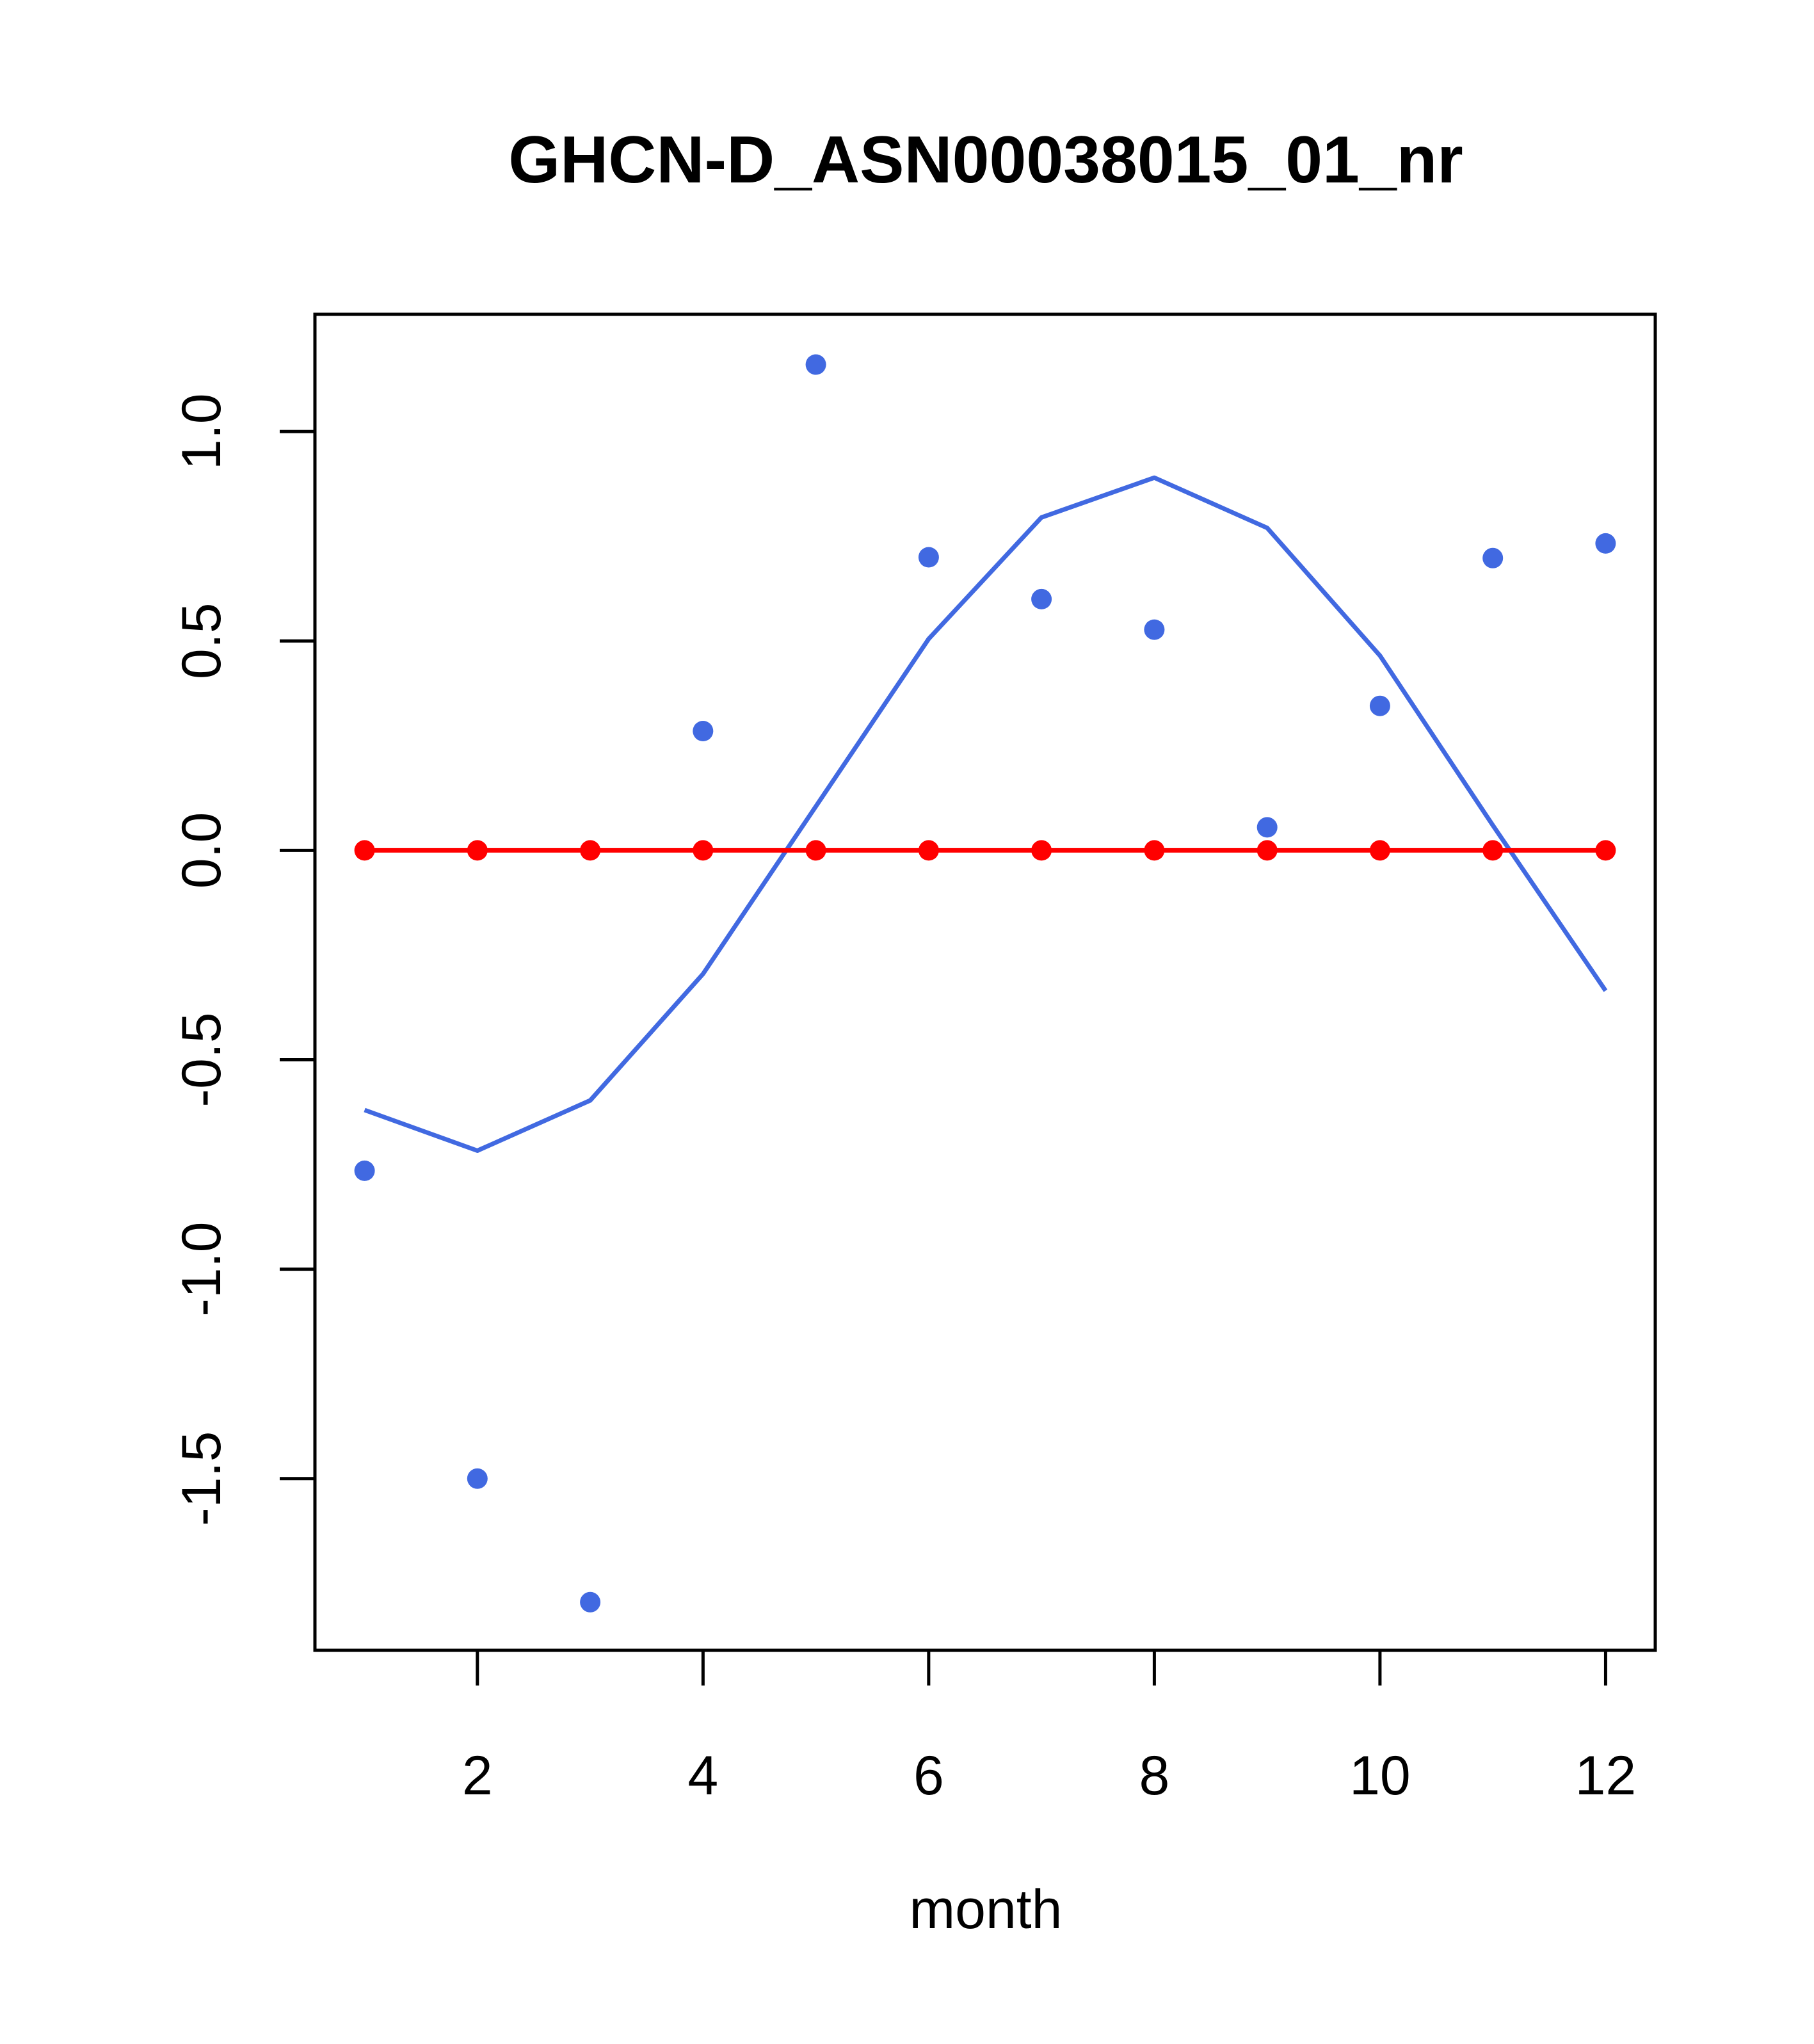  I want to click on x-tick-label: 2, so click(477, 1776).